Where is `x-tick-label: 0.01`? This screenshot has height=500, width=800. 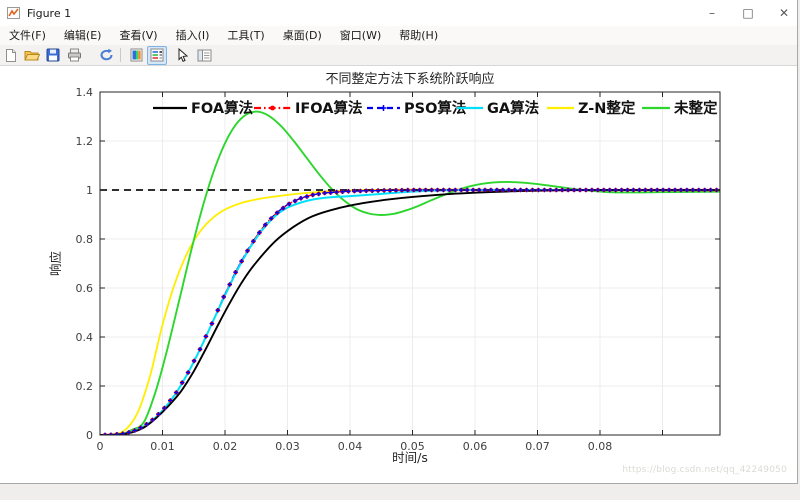 x-tick-label: 0.01 is located at coordinates (162, 446).